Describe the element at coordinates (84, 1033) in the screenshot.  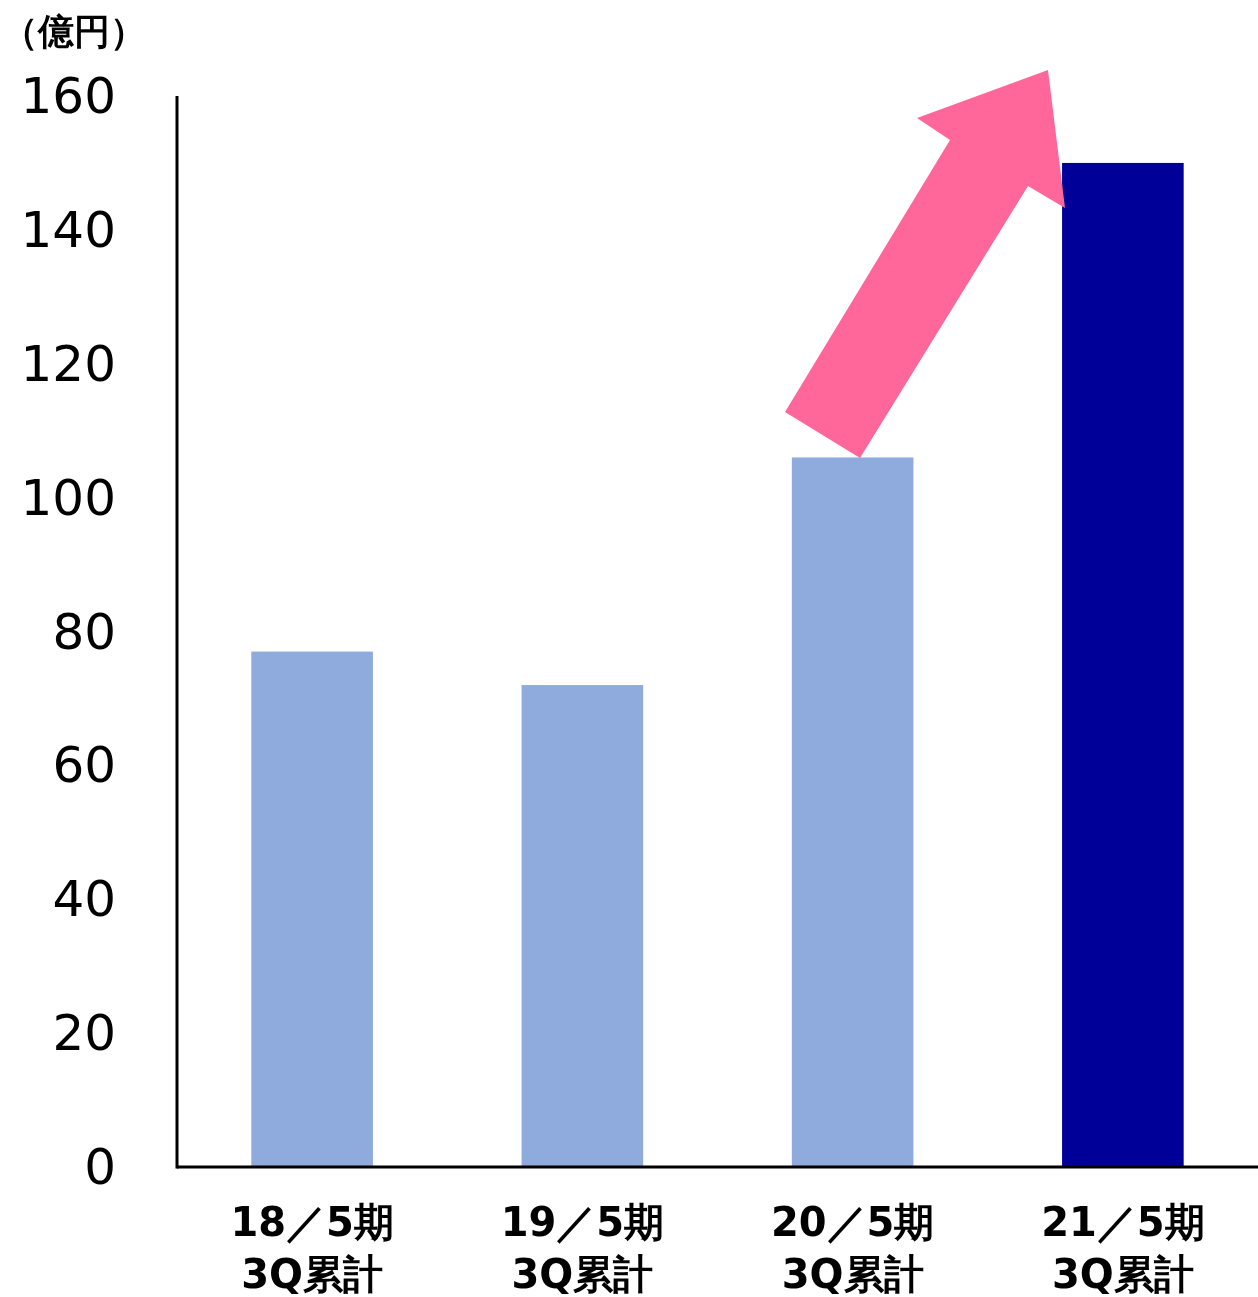
I see `y-tick-label: 20` at that location.